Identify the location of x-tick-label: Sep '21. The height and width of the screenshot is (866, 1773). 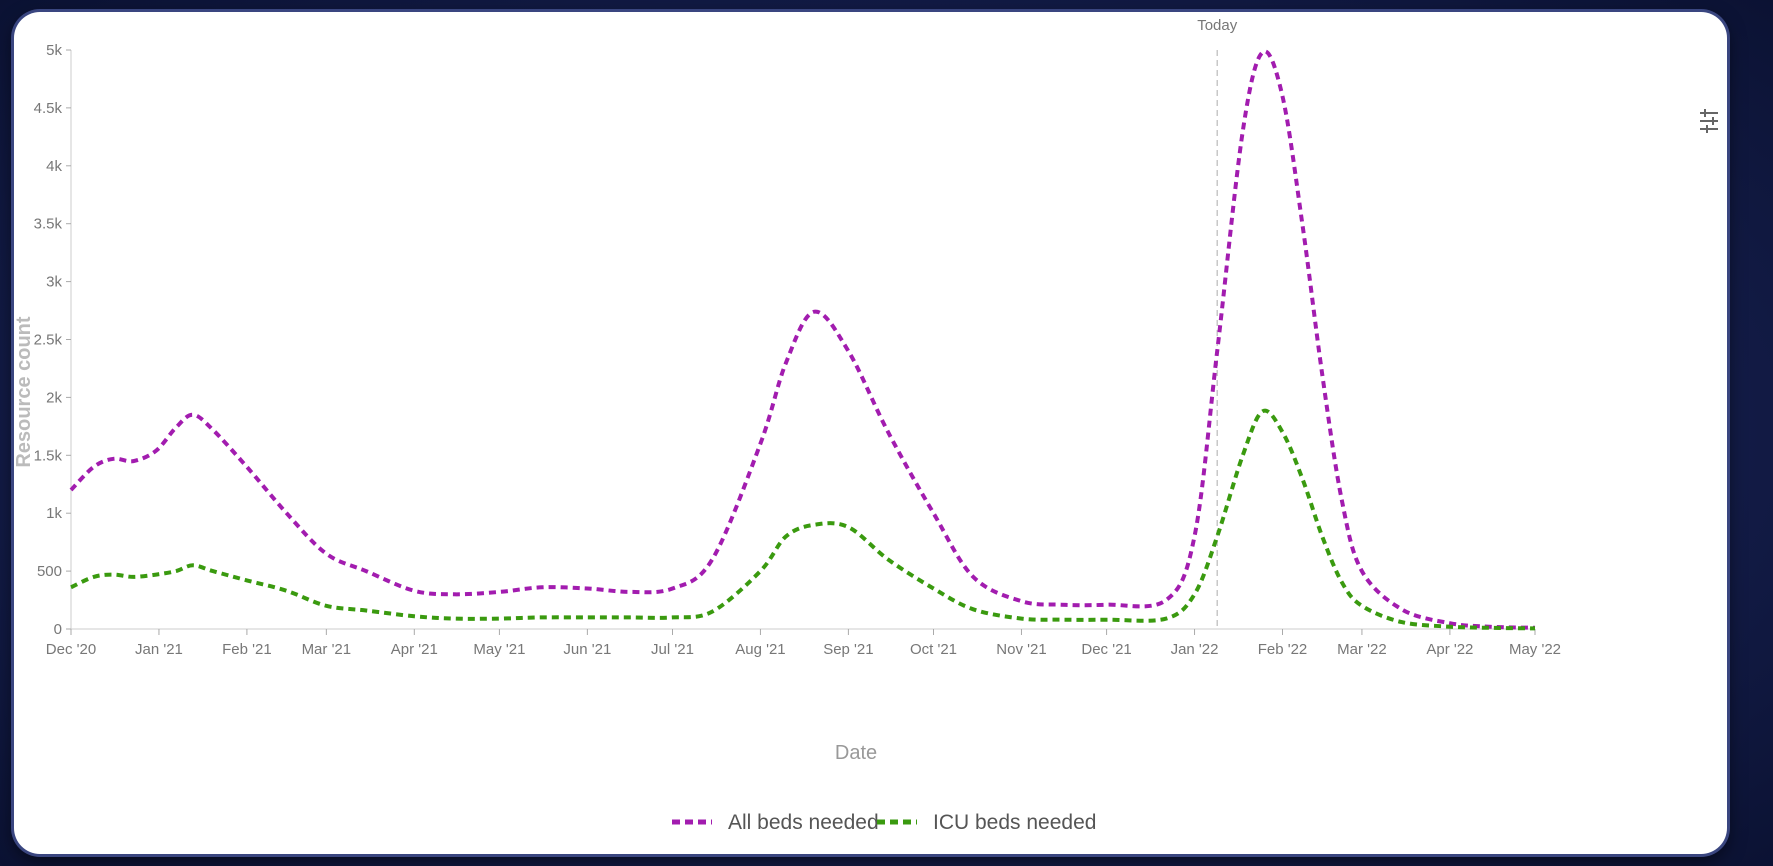
(848, 649).